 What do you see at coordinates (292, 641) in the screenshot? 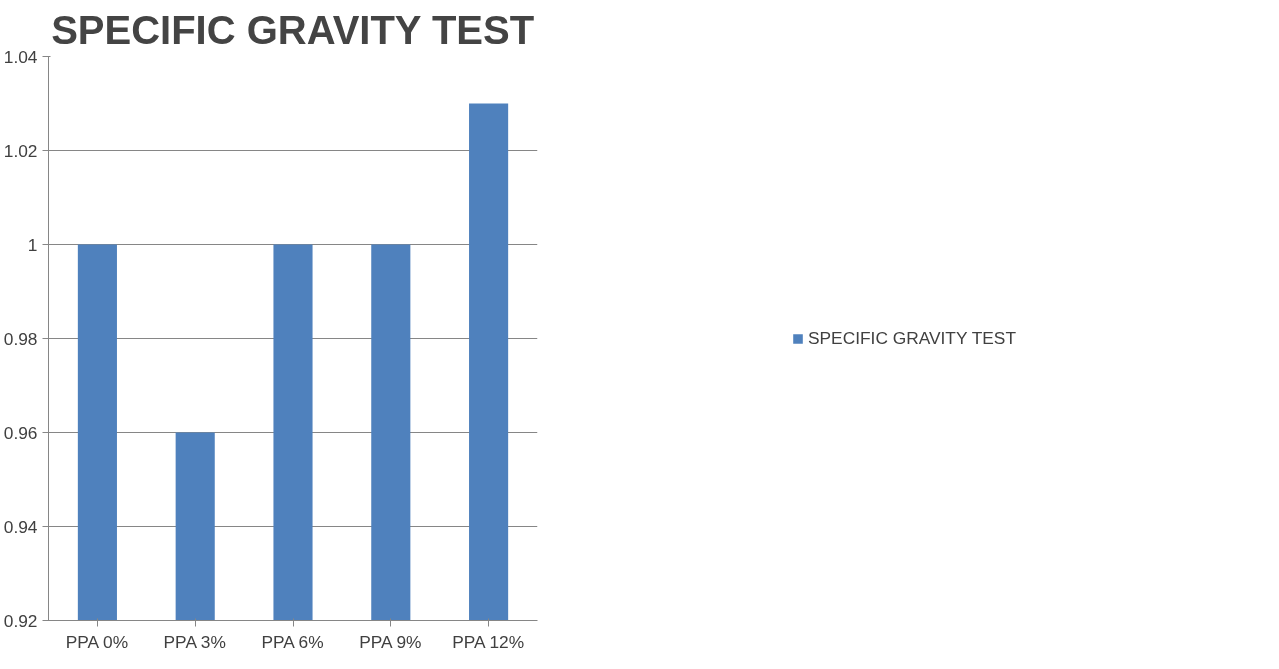
I see `x-tick-label: PPA 6%` at bounding box center [292, 641].